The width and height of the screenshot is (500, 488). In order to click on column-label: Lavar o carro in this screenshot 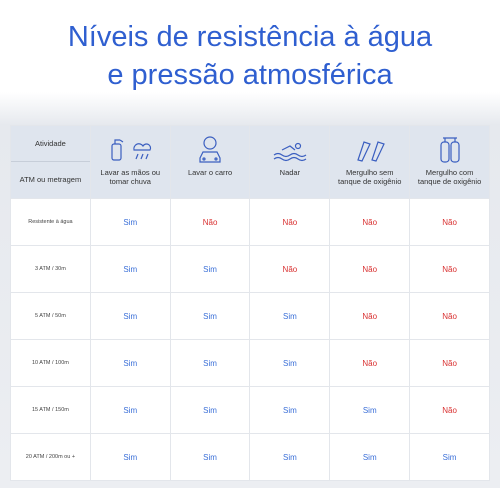, I will do `click(210, 172)`.